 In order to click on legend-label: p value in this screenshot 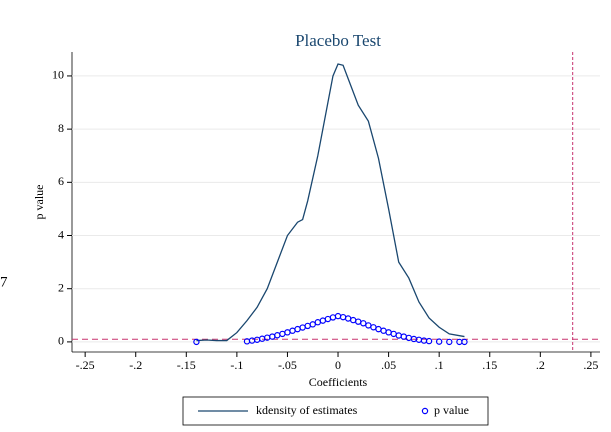, I will do `click(451, 410)`.